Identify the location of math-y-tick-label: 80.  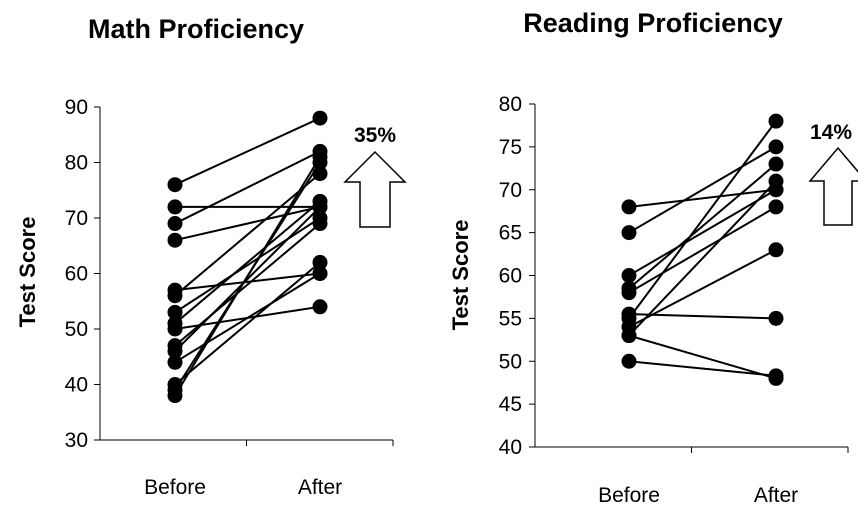
(76, 163).